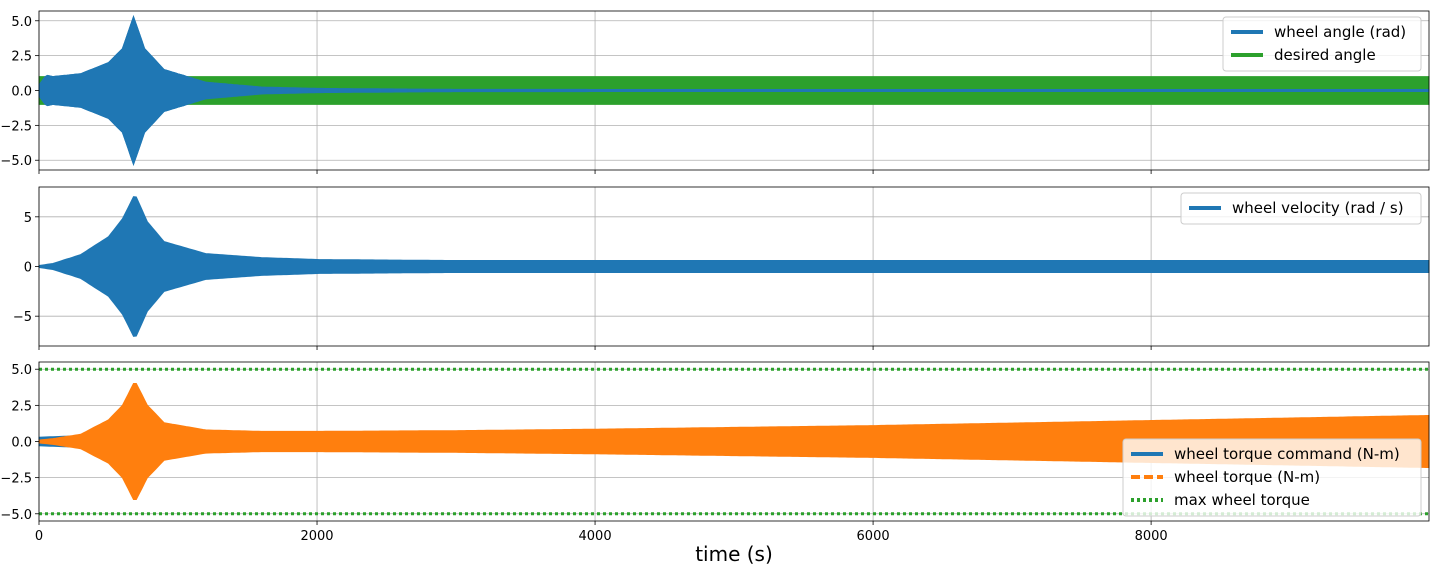 This screenshot has width=1440, height=576. Describe the element at coordinates (1151, 536) in the screenshot. I see `x-tick-label: 8000` at that location.